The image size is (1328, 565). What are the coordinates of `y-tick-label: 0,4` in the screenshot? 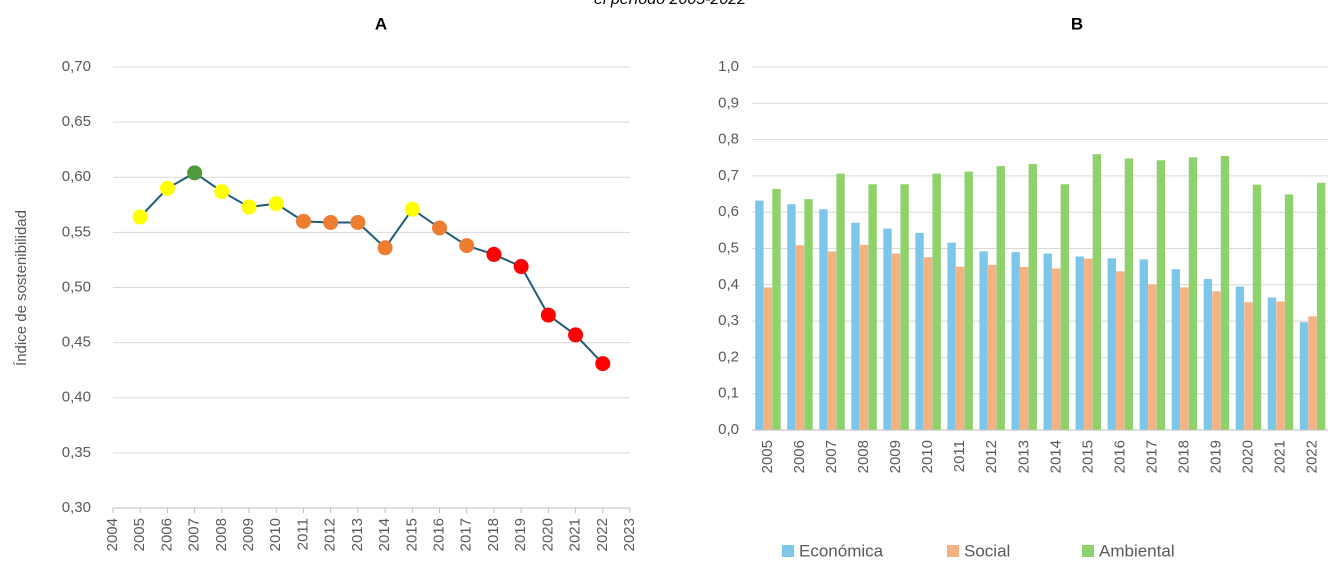 It's located at (728, 284).